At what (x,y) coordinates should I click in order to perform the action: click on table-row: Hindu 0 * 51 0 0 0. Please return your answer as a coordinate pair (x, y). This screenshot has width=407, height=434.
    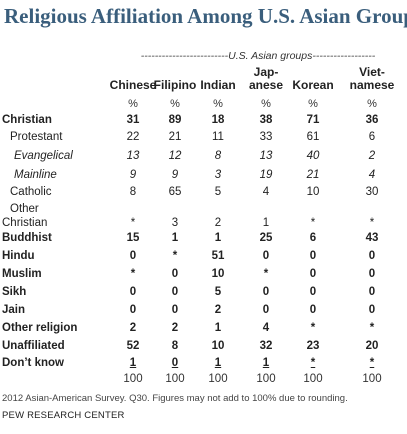
    Looking at the image, I should click on (203, 258).